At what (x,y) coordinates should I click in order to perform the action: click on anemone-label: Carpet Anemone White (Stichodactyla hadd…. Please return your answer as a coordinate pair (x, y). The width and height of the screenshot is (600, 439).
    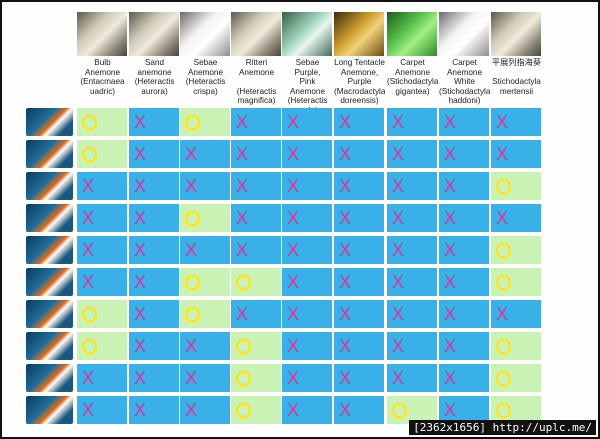
    Looking at the image, I should click on (464, 82).